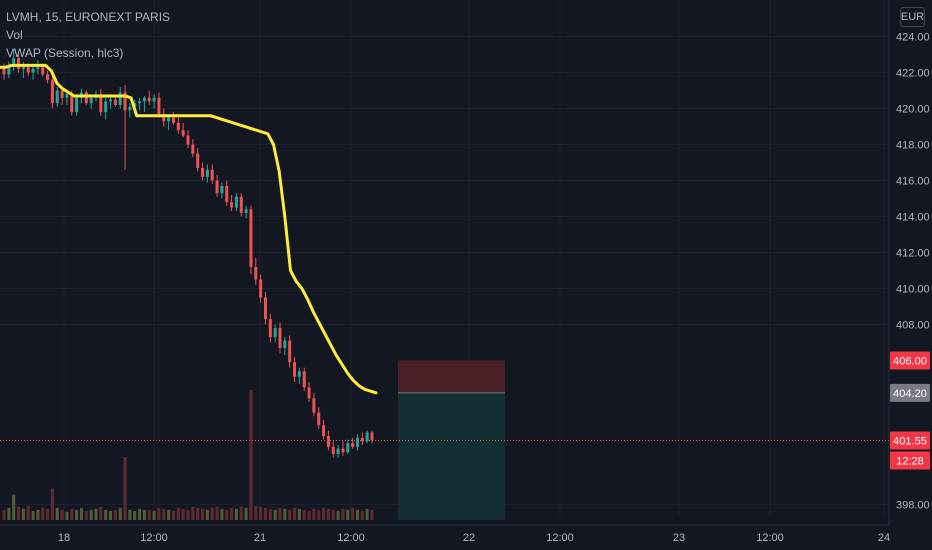 This screenshot has height=550, width=932. I want to click on x-tick-label: 23, so click(679, 538).